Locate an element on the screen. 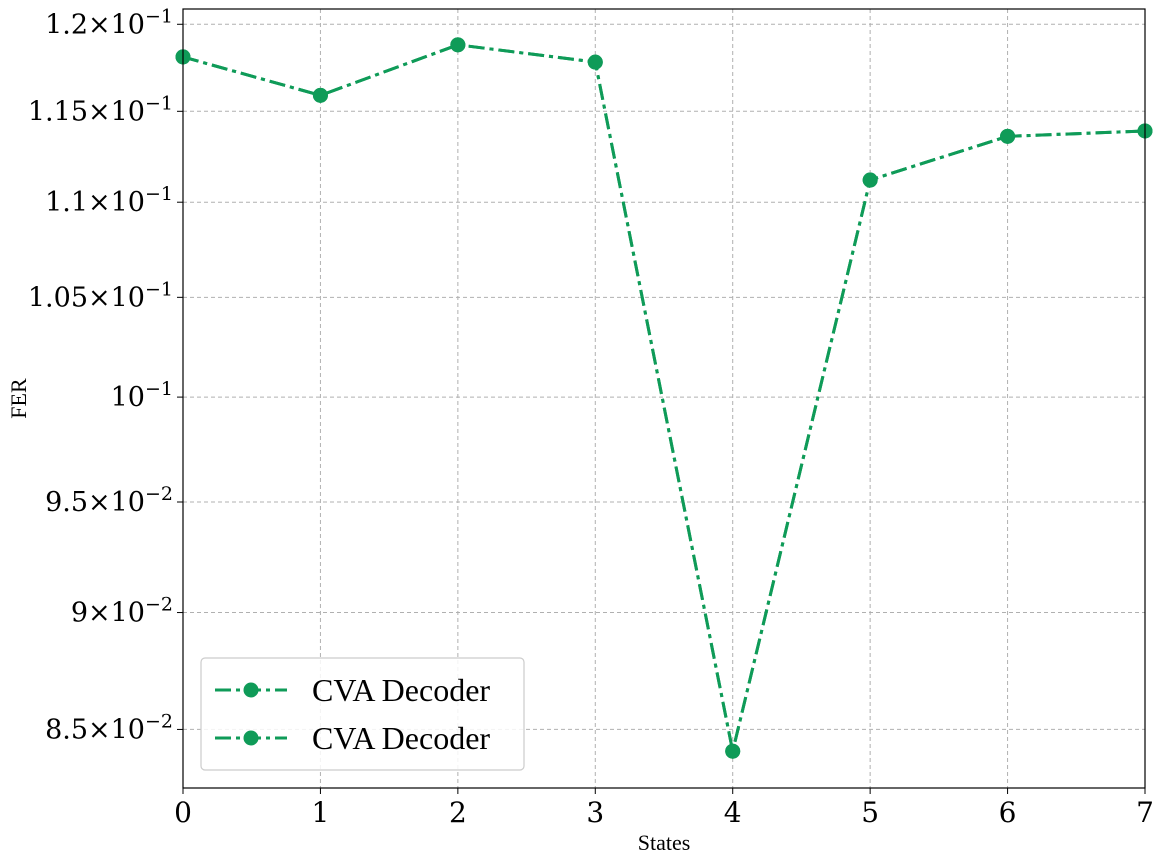  x-tick-label: 0 is located at coordinates (183, 812).